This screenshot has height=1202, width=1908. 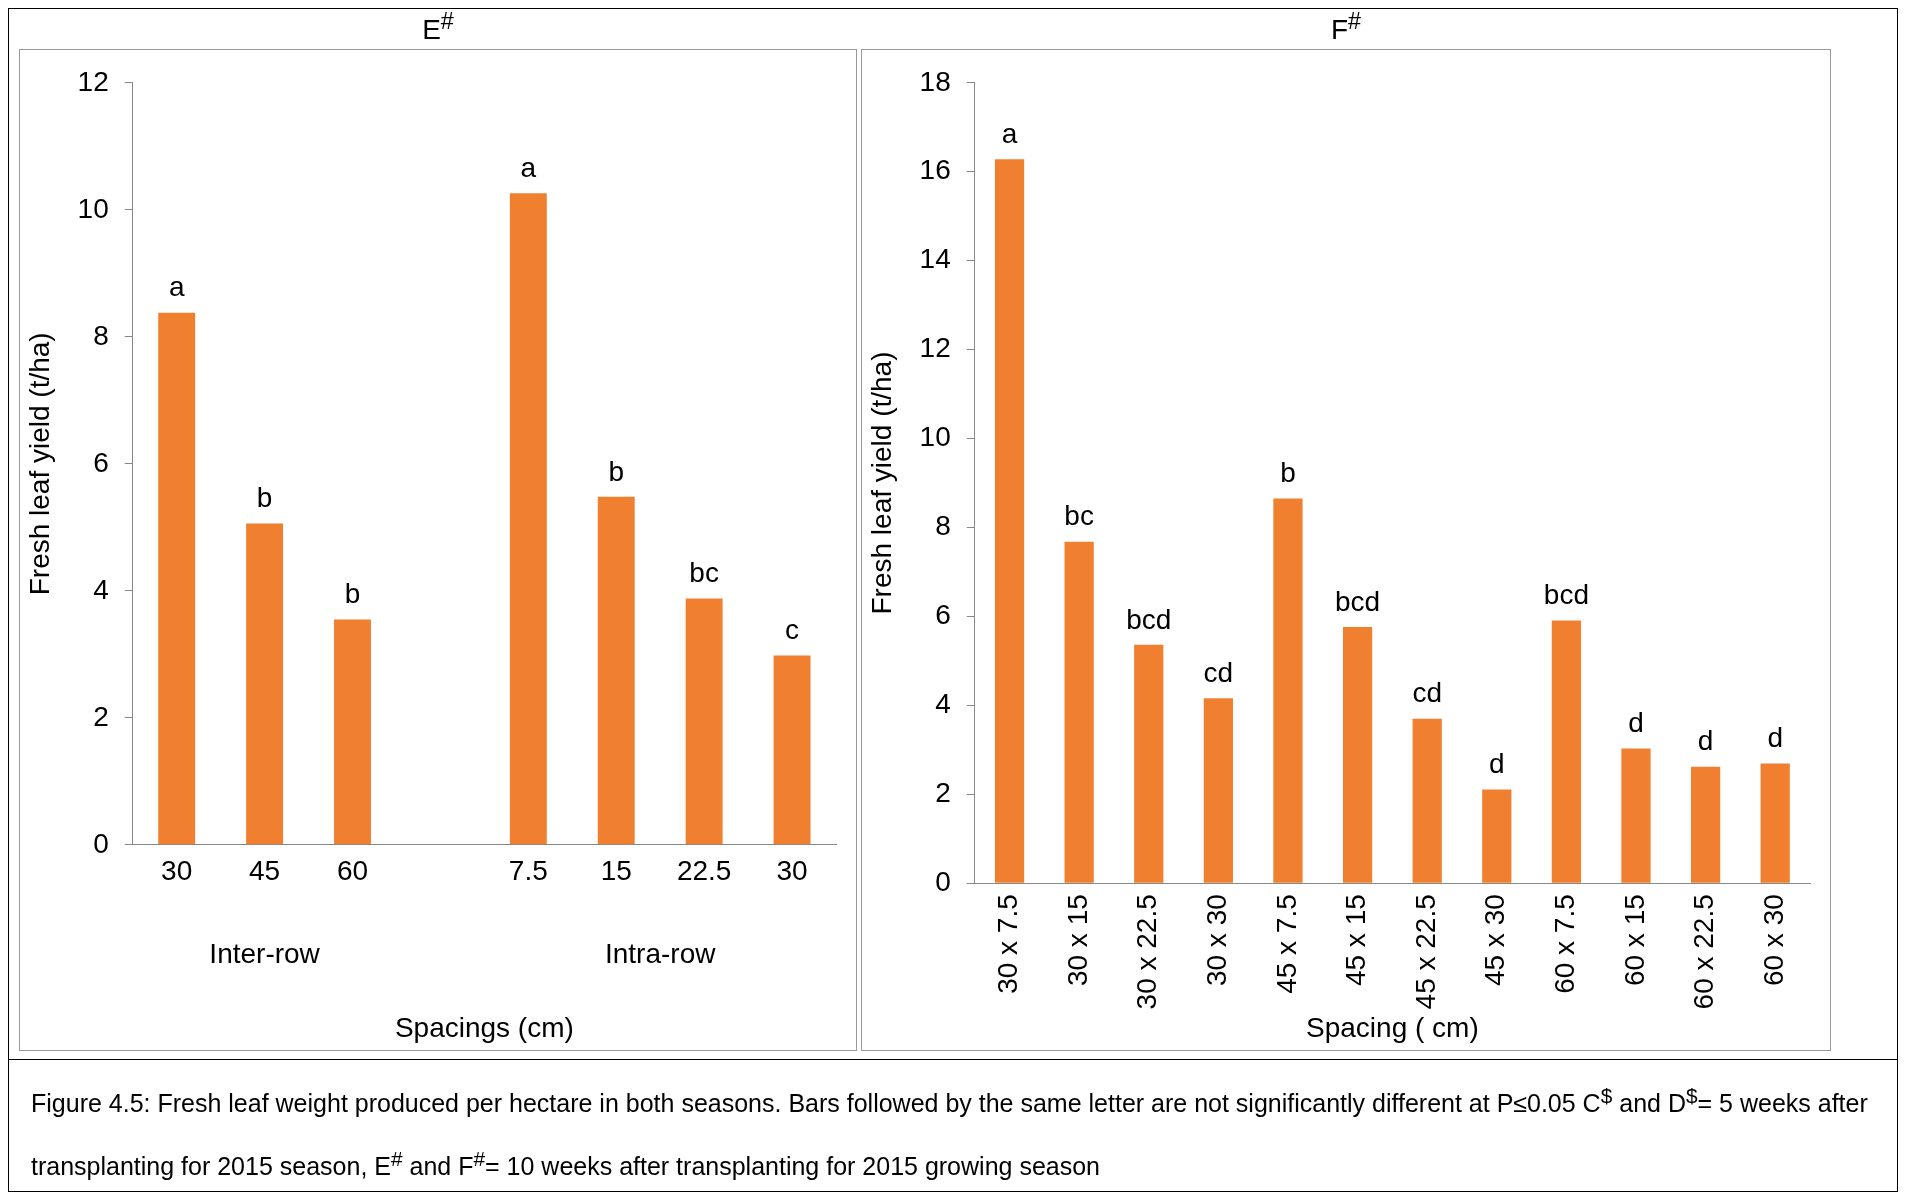 I want to click on x-tick-label: 45 x 30, so click(x=1495, y=940).